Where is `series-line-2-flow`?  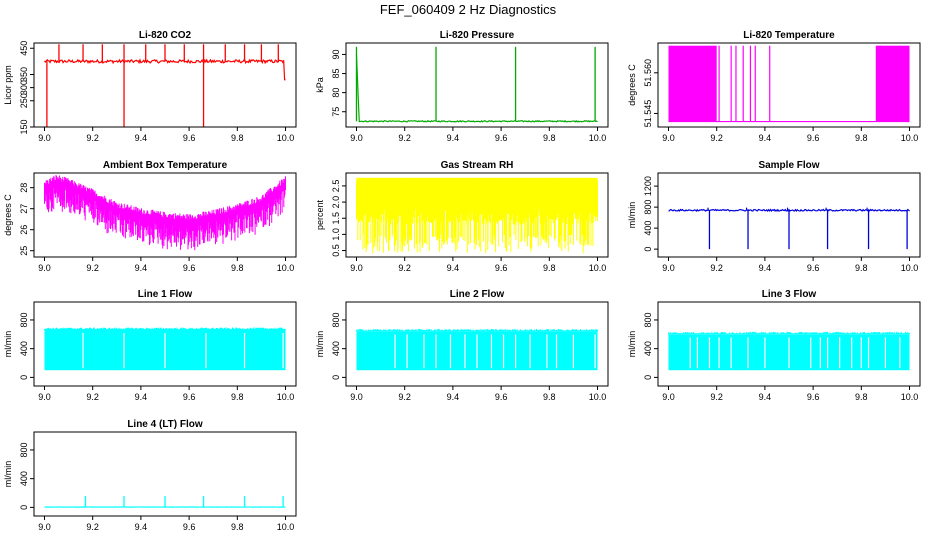
series-line-2-flow is located at coordinates (477, 349).